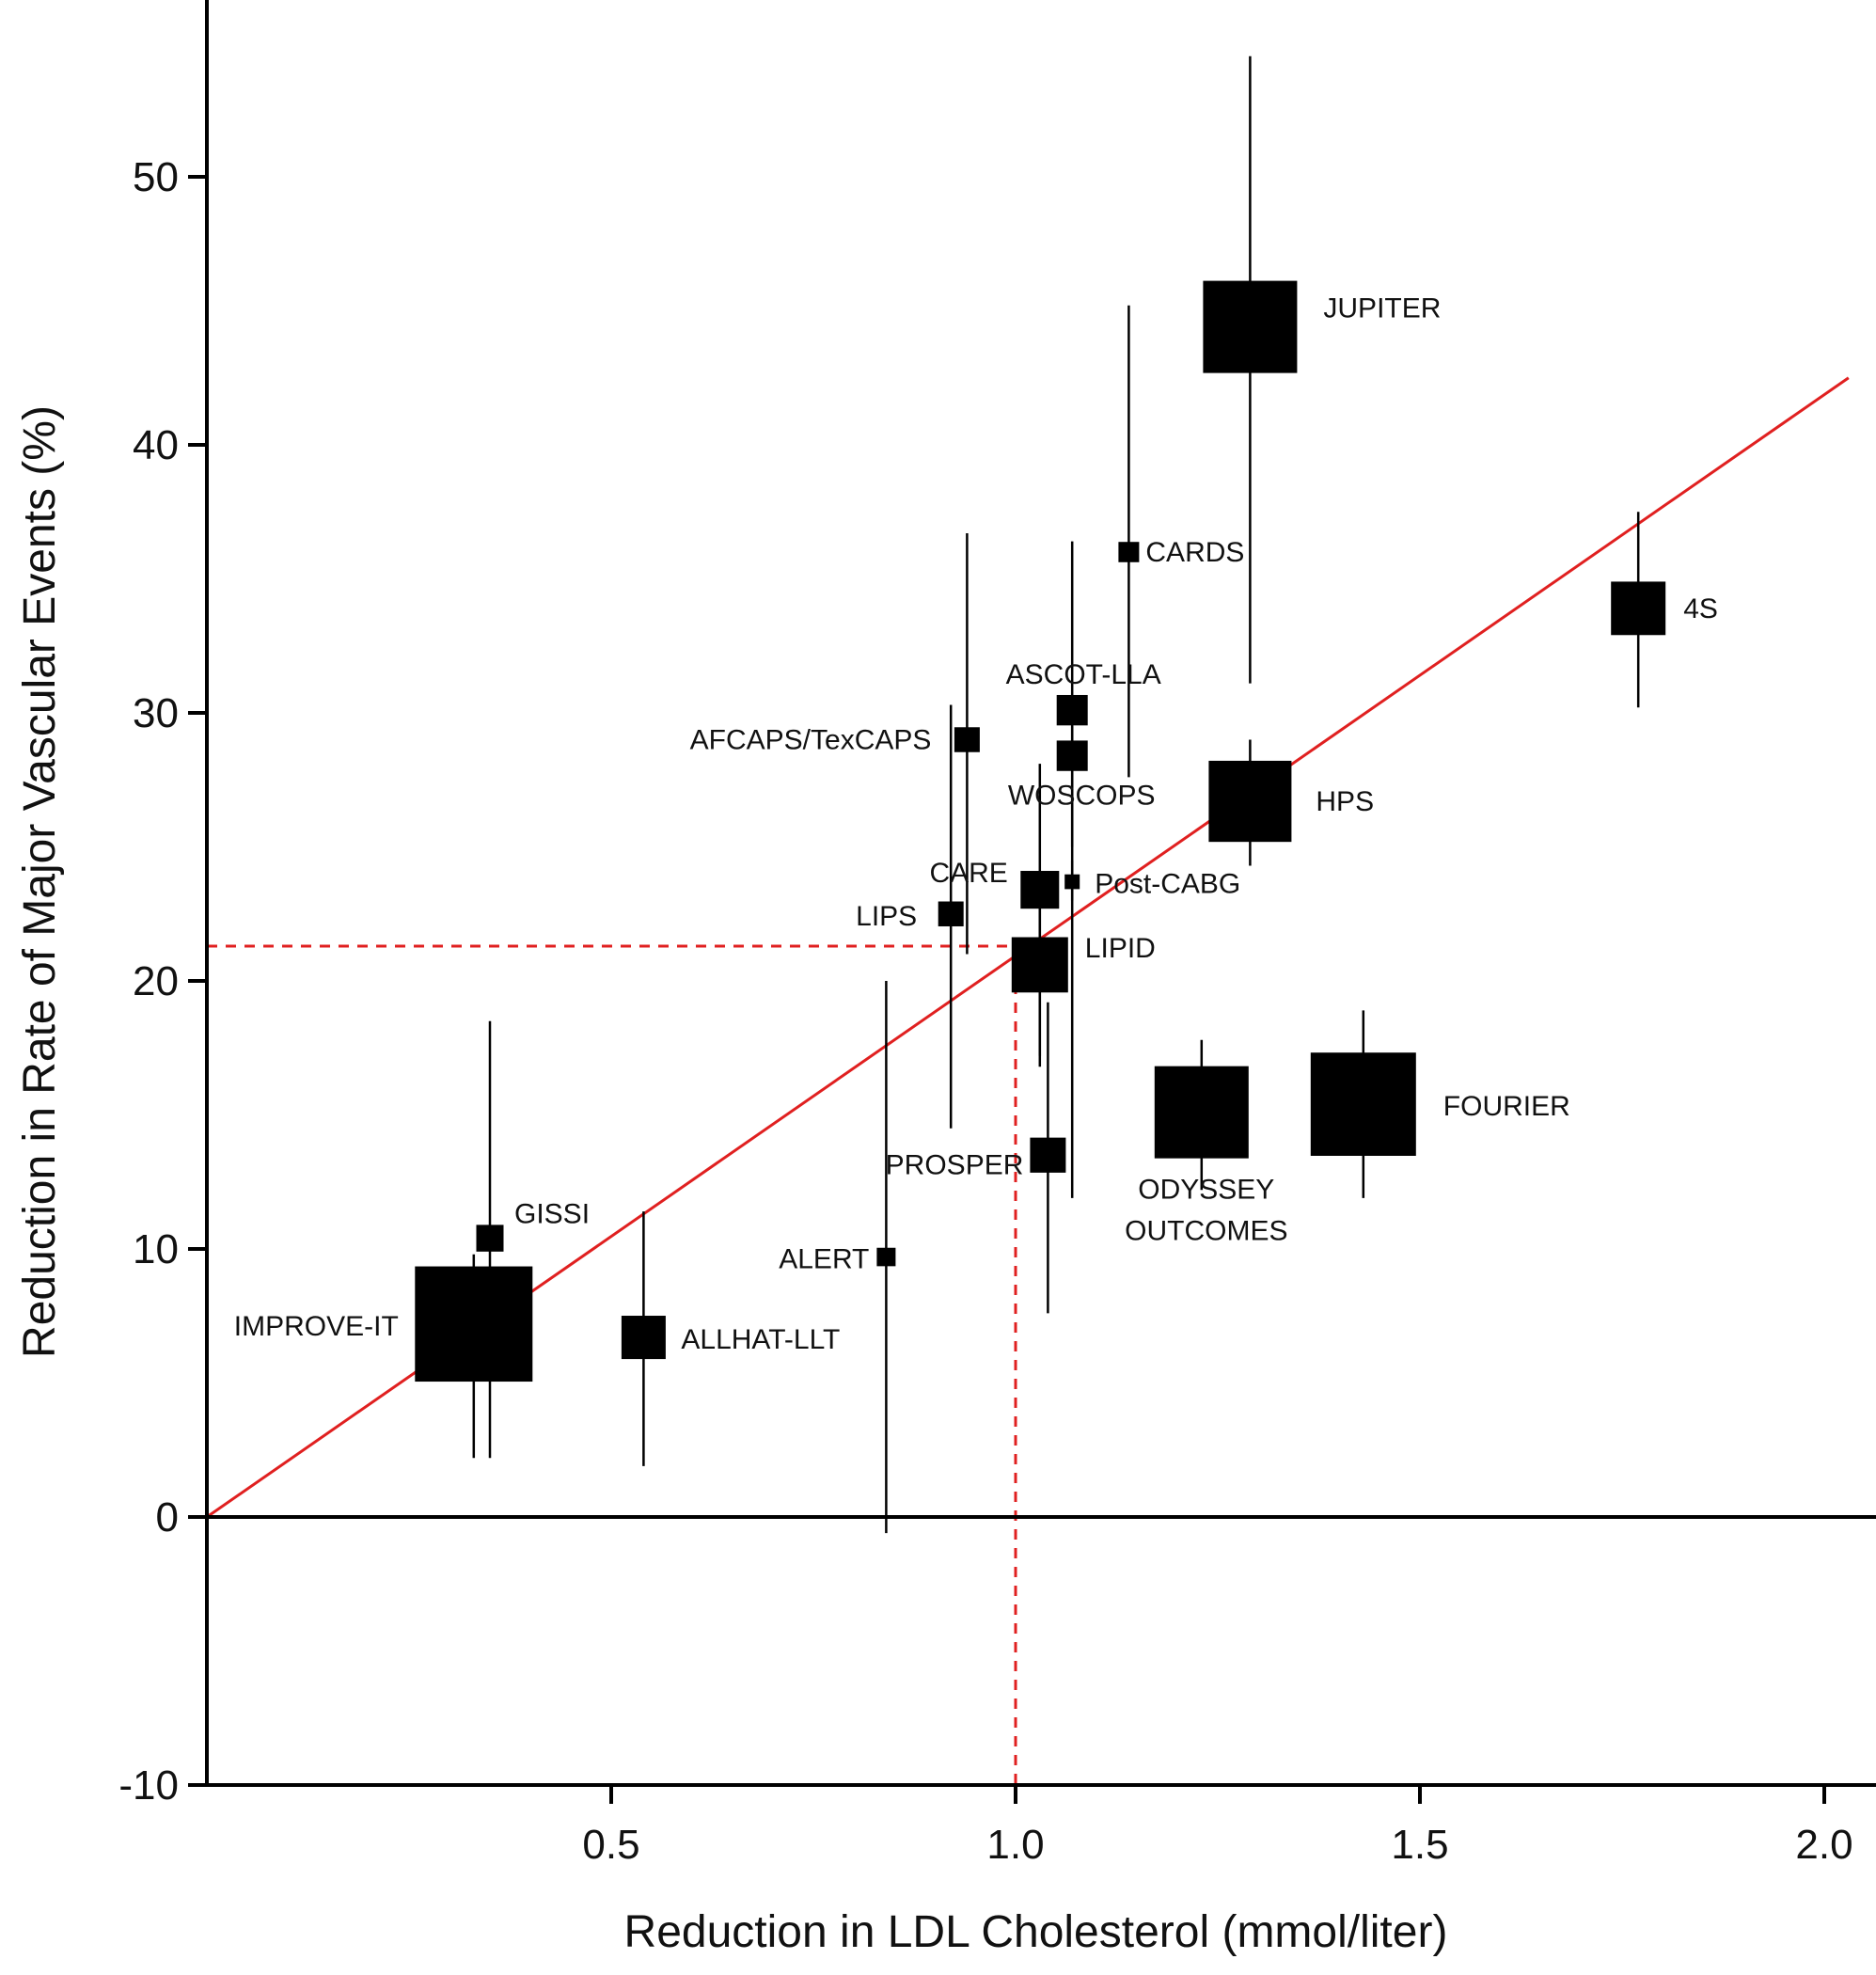 This screenshot has height=1975, width=1876. What do you see at coordinates (1167, 884) in the screenshot?
I see `trial-label-post-cabg: Post-CABG` at bounding box center [1167, 884].